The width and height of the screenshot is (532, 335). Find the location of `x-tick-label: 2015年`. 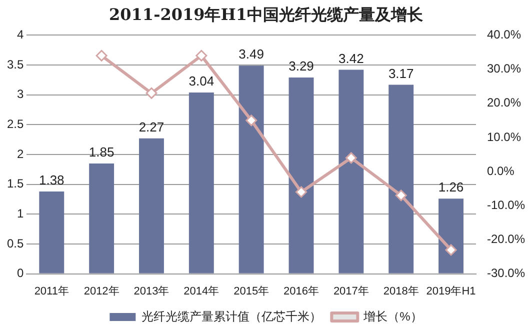

x-tick-label: 2015年 is located at coordinates (252, 291).